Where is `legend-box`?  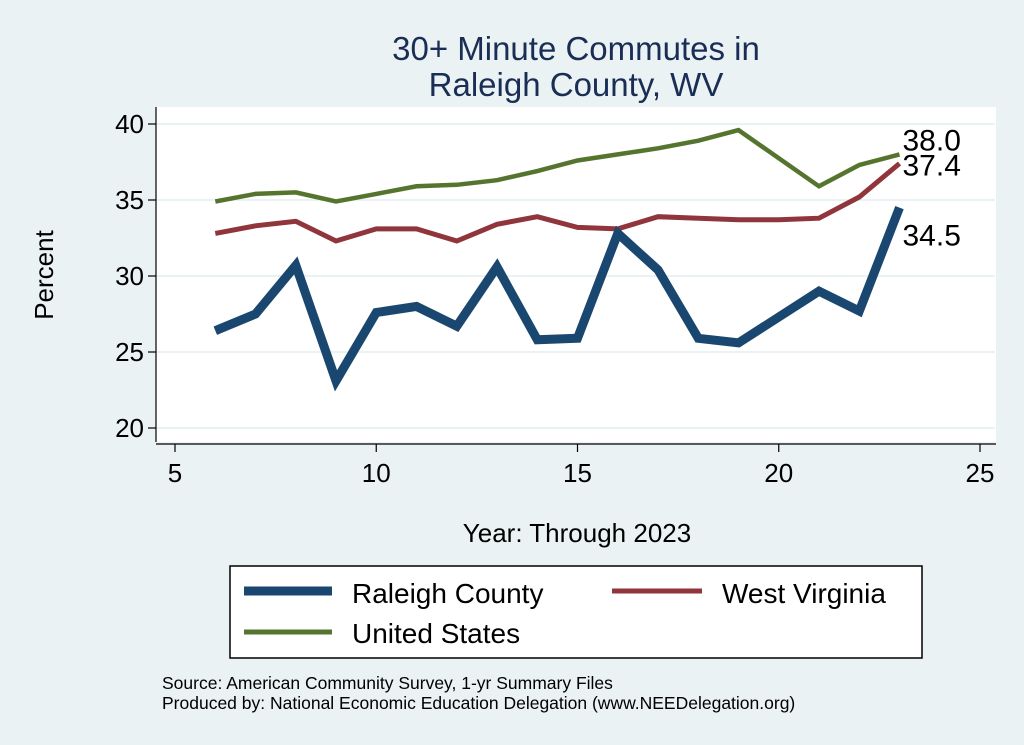
legend-box is located at coordinates (576, 612).